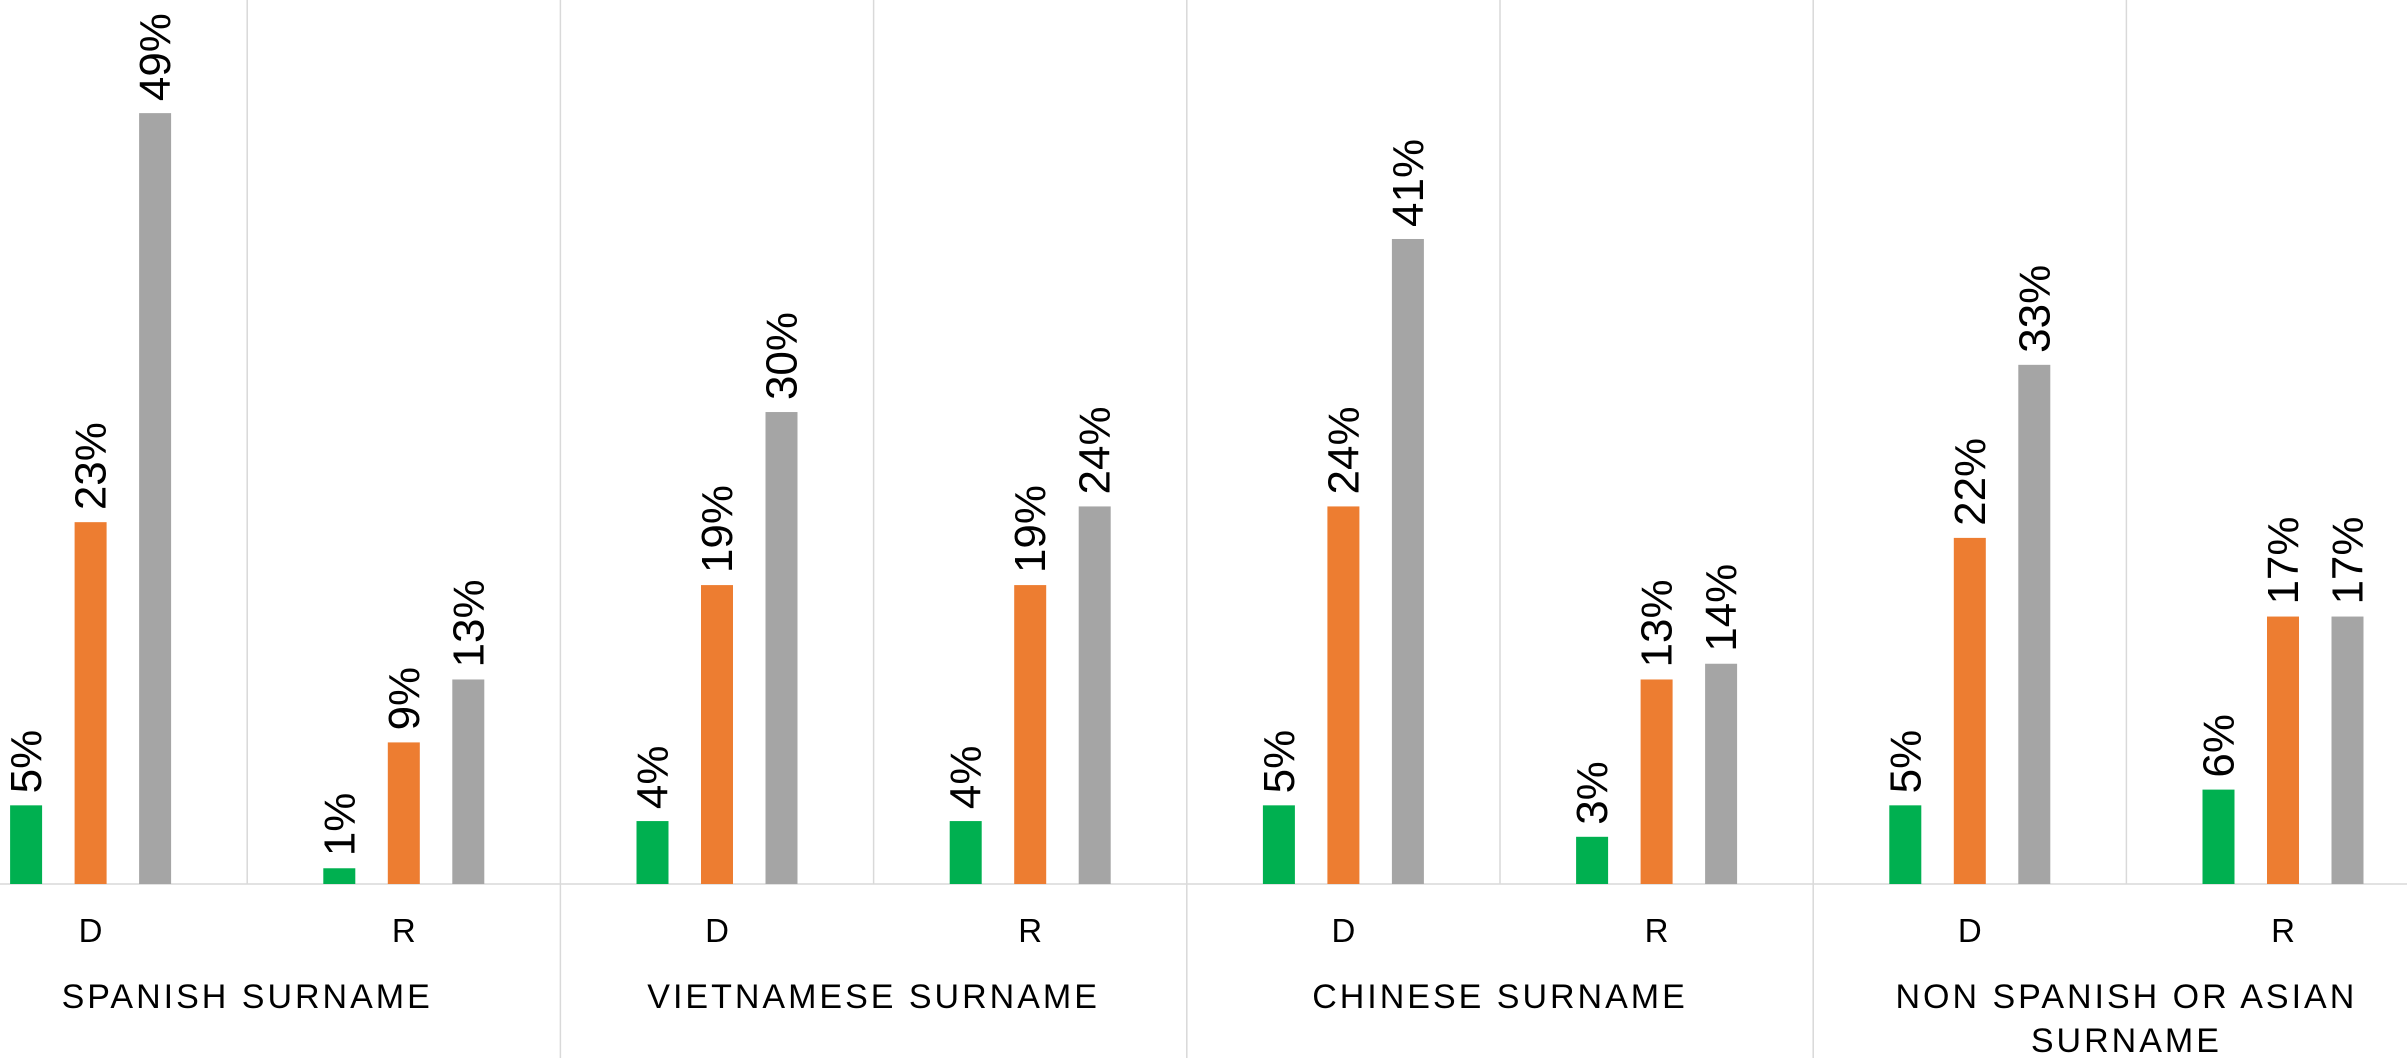 The height and width of the screenshot is (1058, 2407). Describe the element at coordinates (2034, 309) in the screenshot. I see `data-label: 33%` at that location.